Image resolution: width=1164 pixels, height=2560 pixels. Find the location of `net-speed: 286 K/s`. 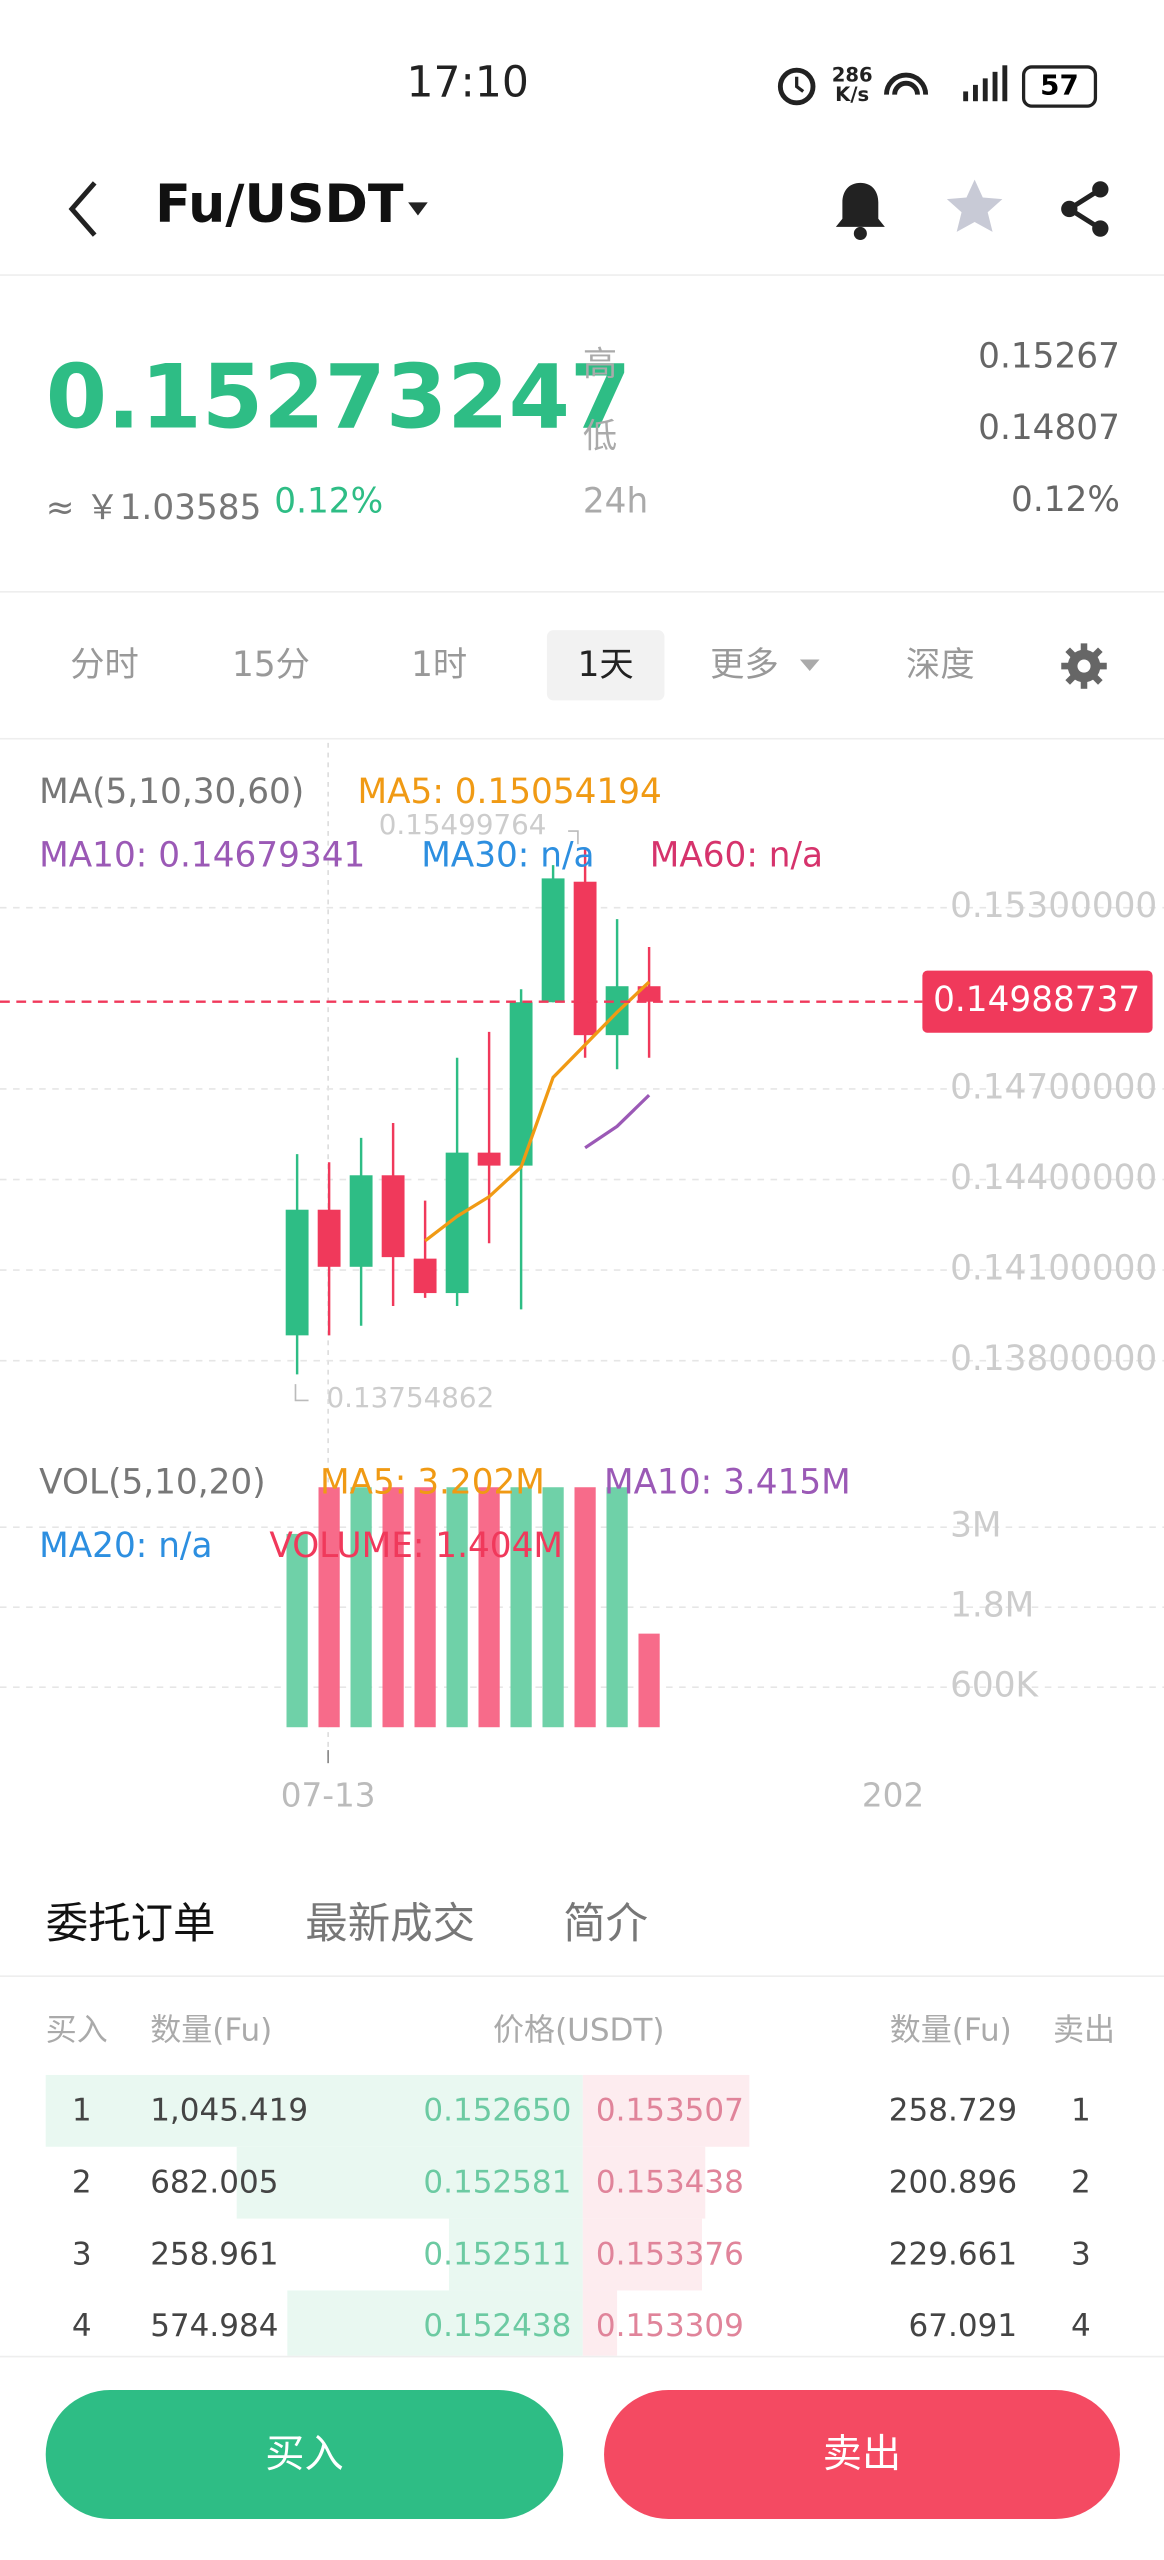

net-speed: 286 K/s is located at coordinates (852, 85).